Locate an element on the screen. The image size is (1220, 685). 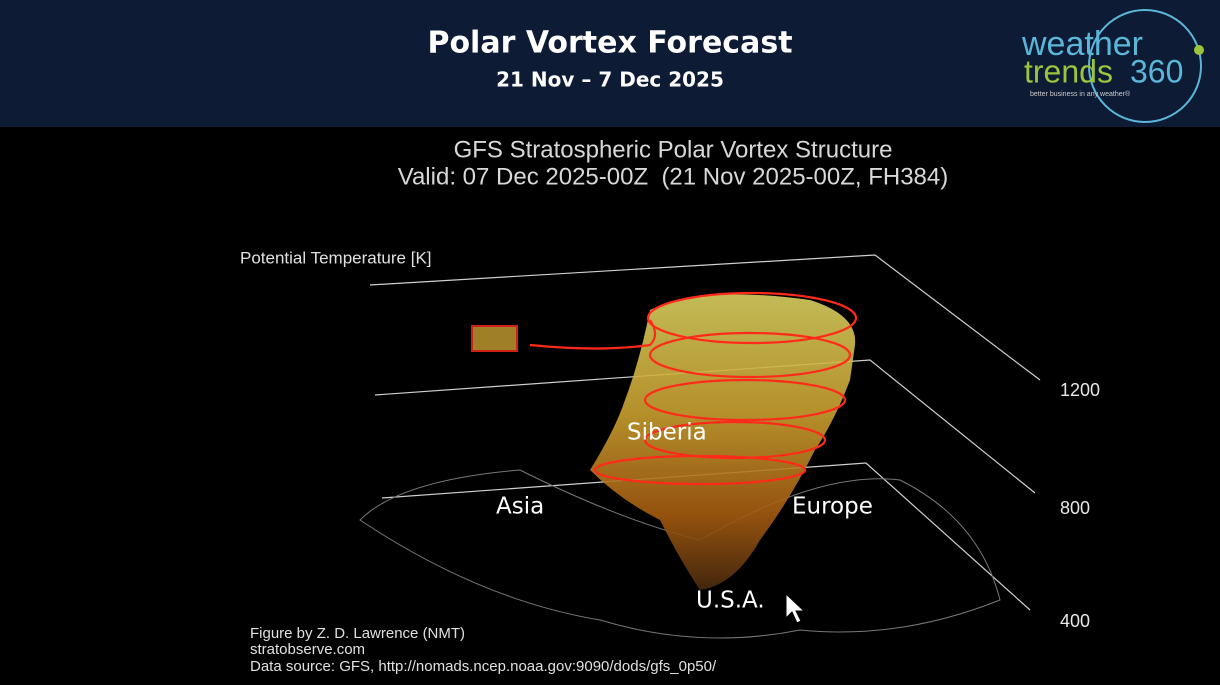
annotation: Siberia is located at coordinates (667, 433).